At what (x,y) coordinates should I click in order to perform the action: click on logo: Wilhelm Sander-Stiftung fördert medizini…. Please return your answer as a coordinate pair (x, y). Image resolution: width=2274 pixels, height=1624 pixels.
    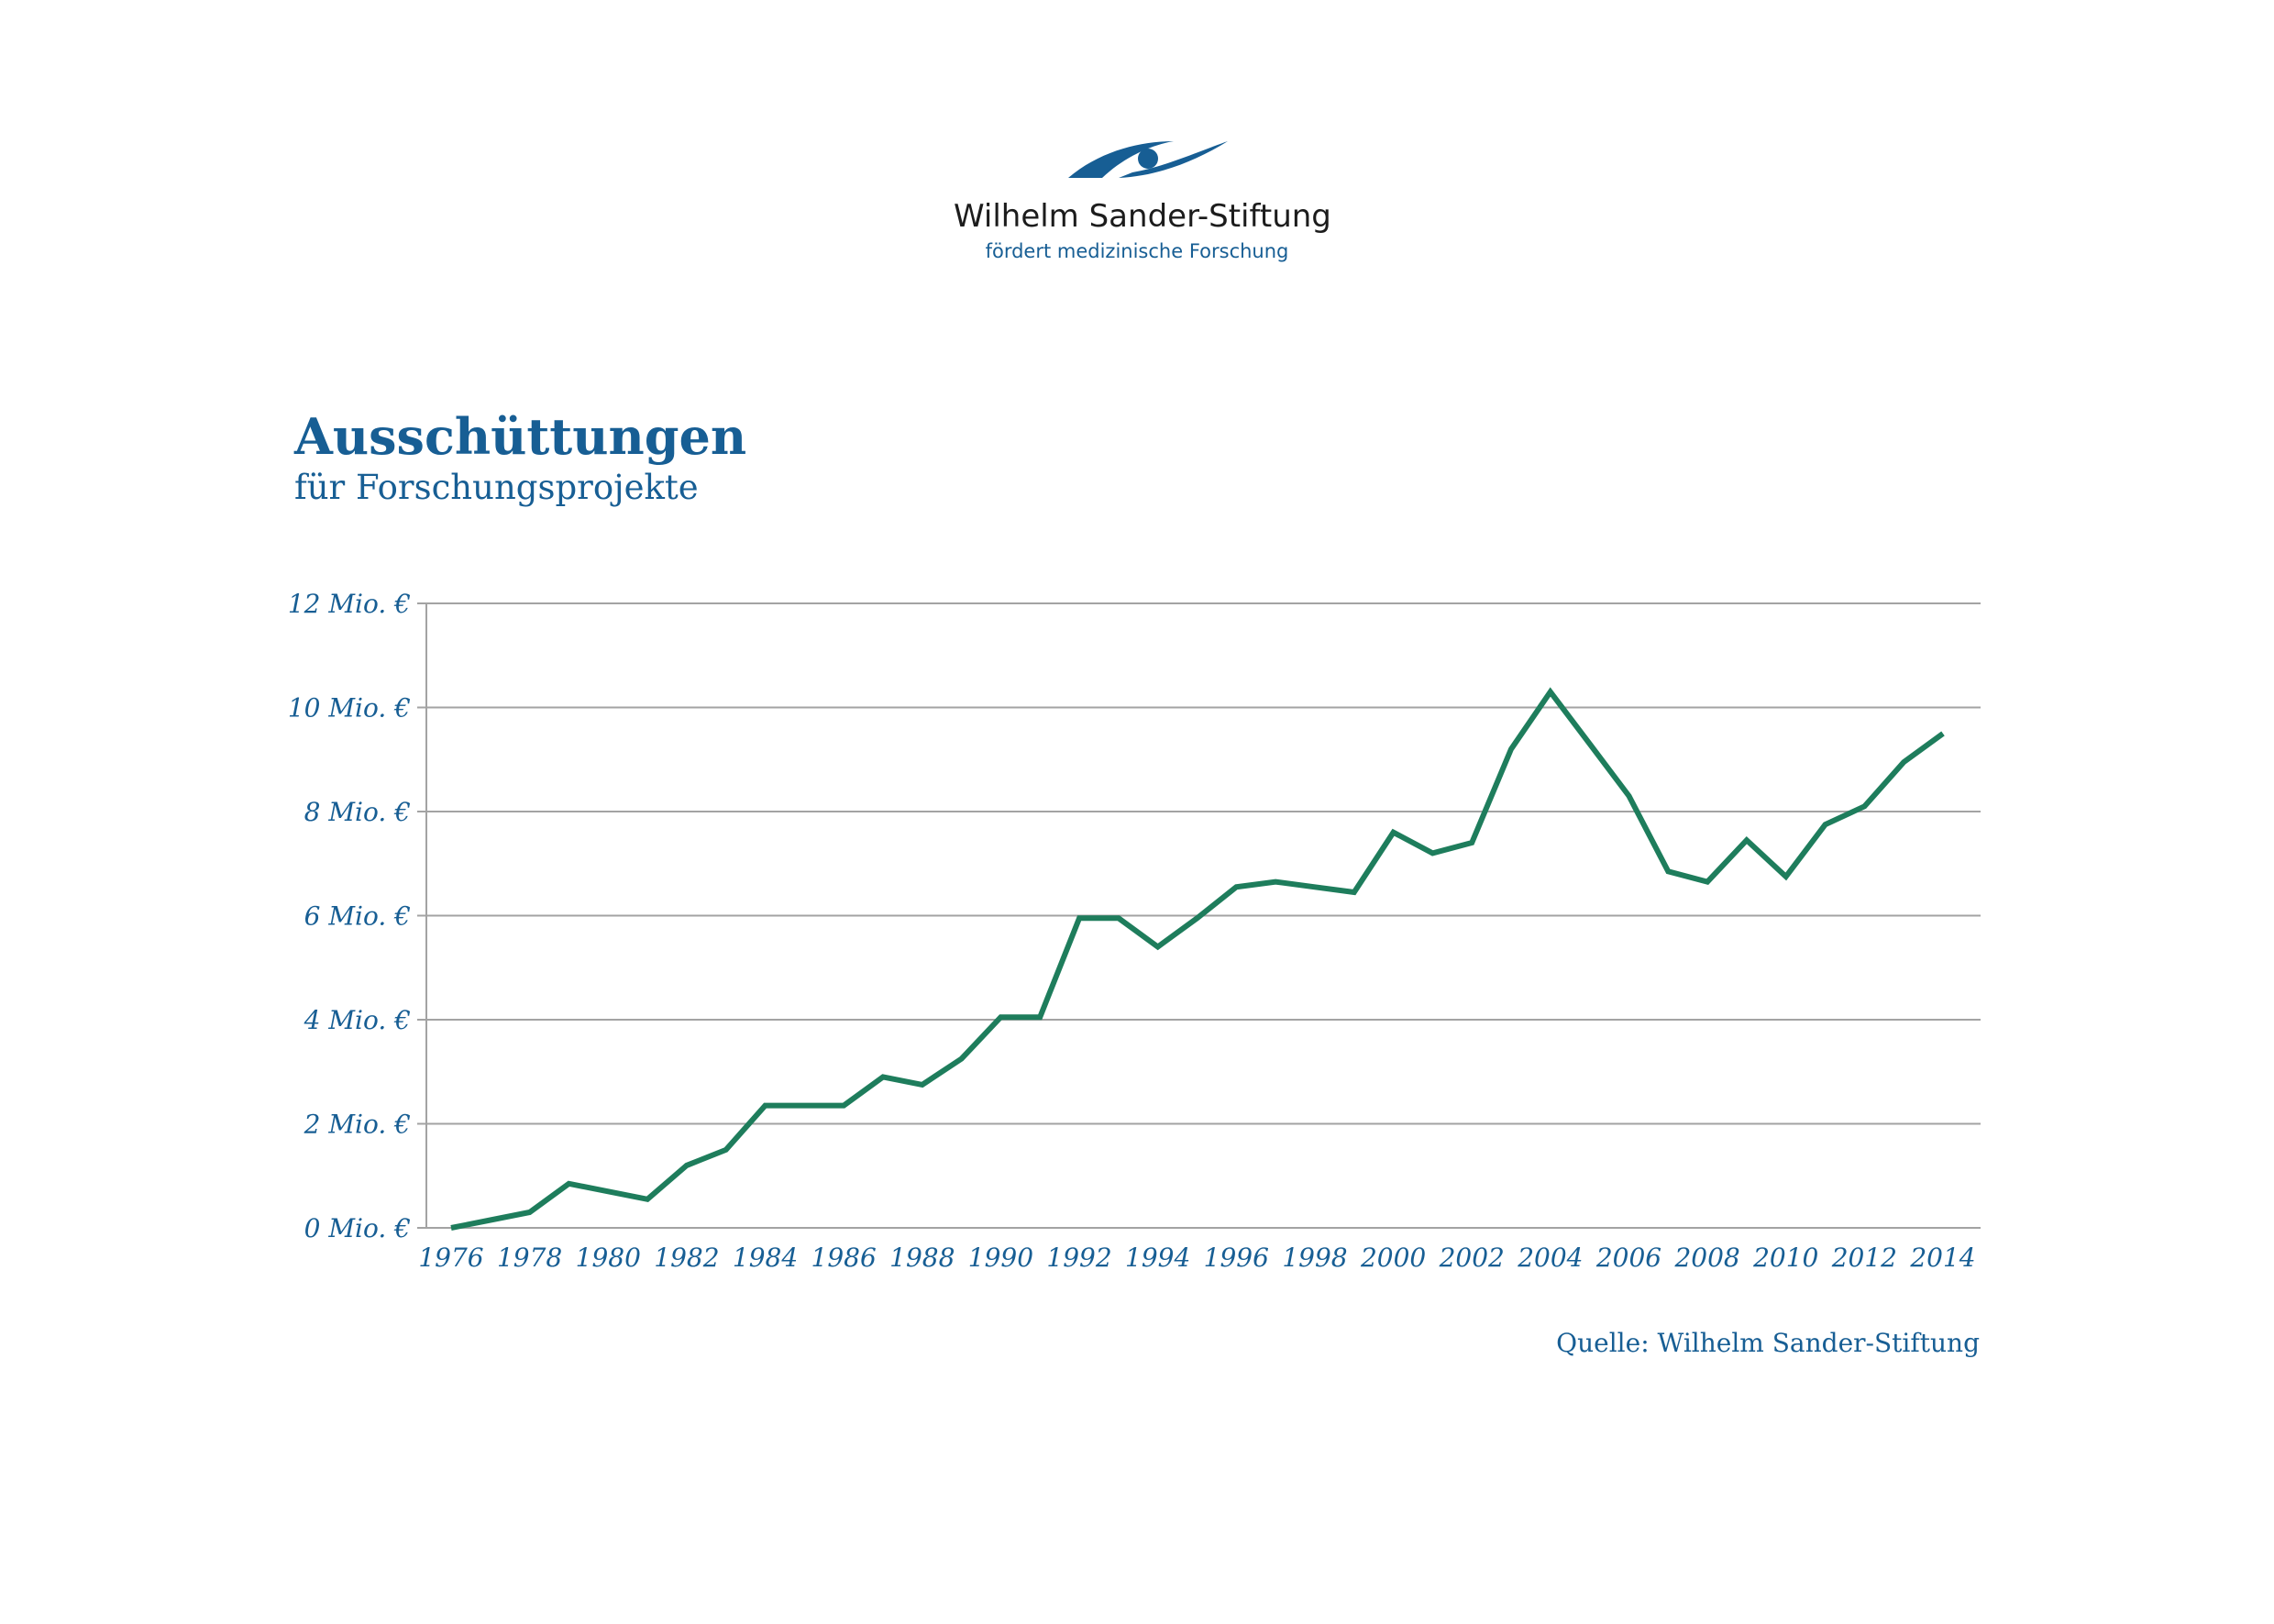
    Looking at the image, I should click on (1142, 206).